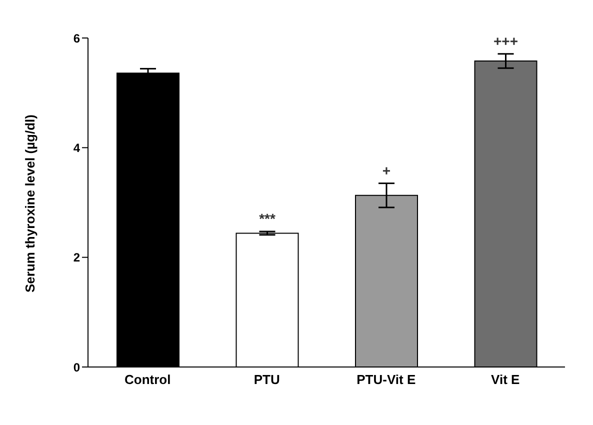 Image resolution: width=593 pixels, height=425 pixels. I want to click on y-axis-title: Serum thyroxine level (µg/dl), so click(30, 203).